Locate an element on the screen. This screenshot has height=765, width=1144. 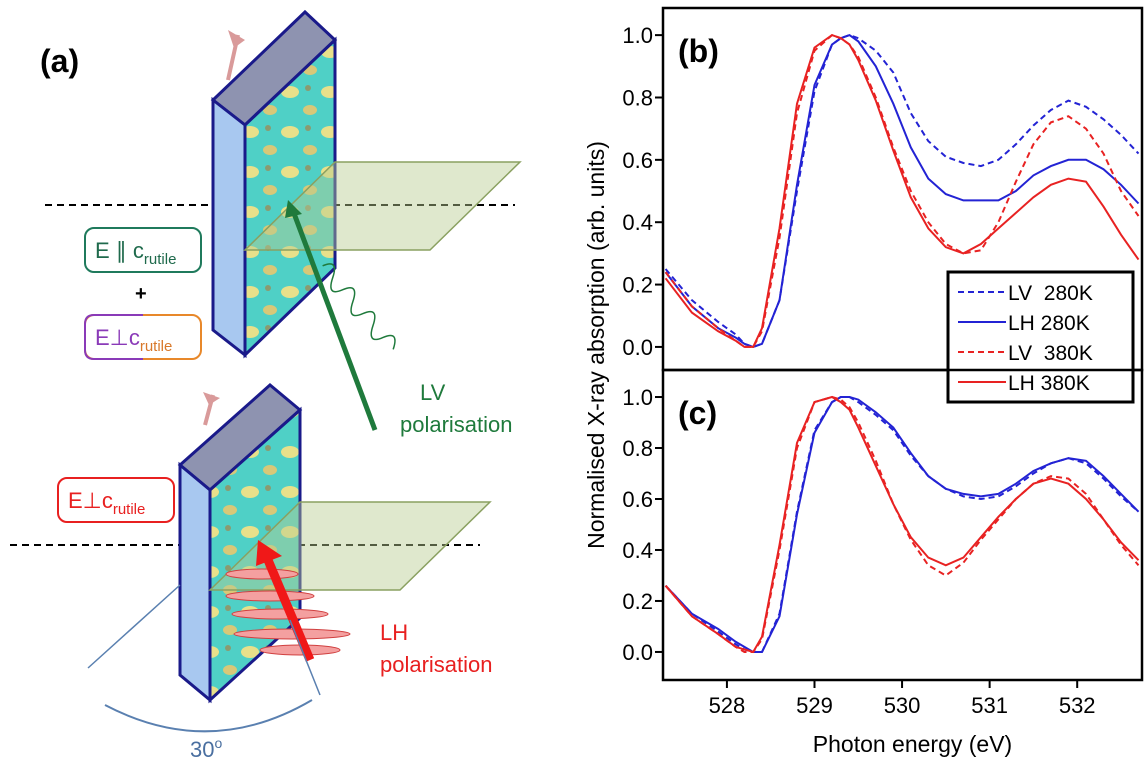
panel-label: (c) is located at coordinates (697, 413).